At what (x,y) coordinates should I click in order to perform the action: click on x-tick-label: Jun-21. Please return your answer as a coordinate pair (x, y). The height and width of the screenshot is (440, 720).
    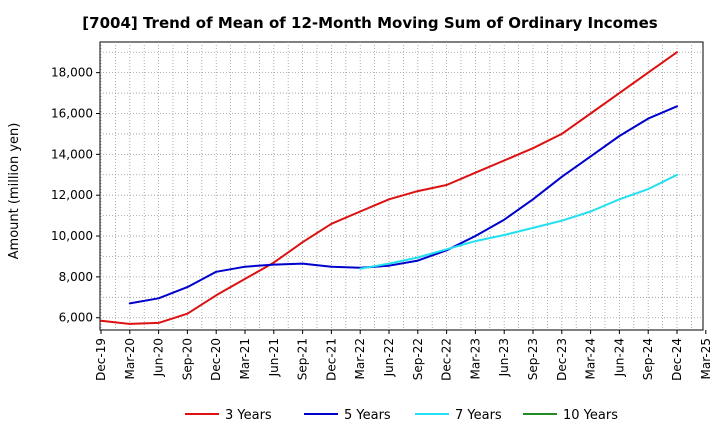
    Looking at the image, I should click on (274, 357).